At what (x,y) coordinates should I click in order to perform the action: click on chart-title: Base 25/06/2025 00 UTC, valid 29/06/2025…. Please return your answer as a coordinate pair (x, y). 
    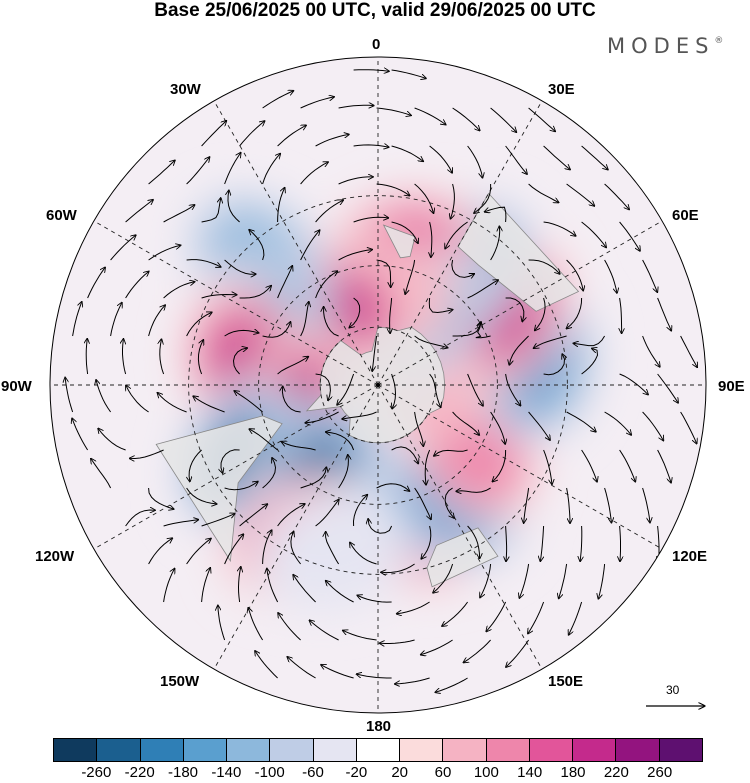
    Looking at the image, I should click on (375, 10).